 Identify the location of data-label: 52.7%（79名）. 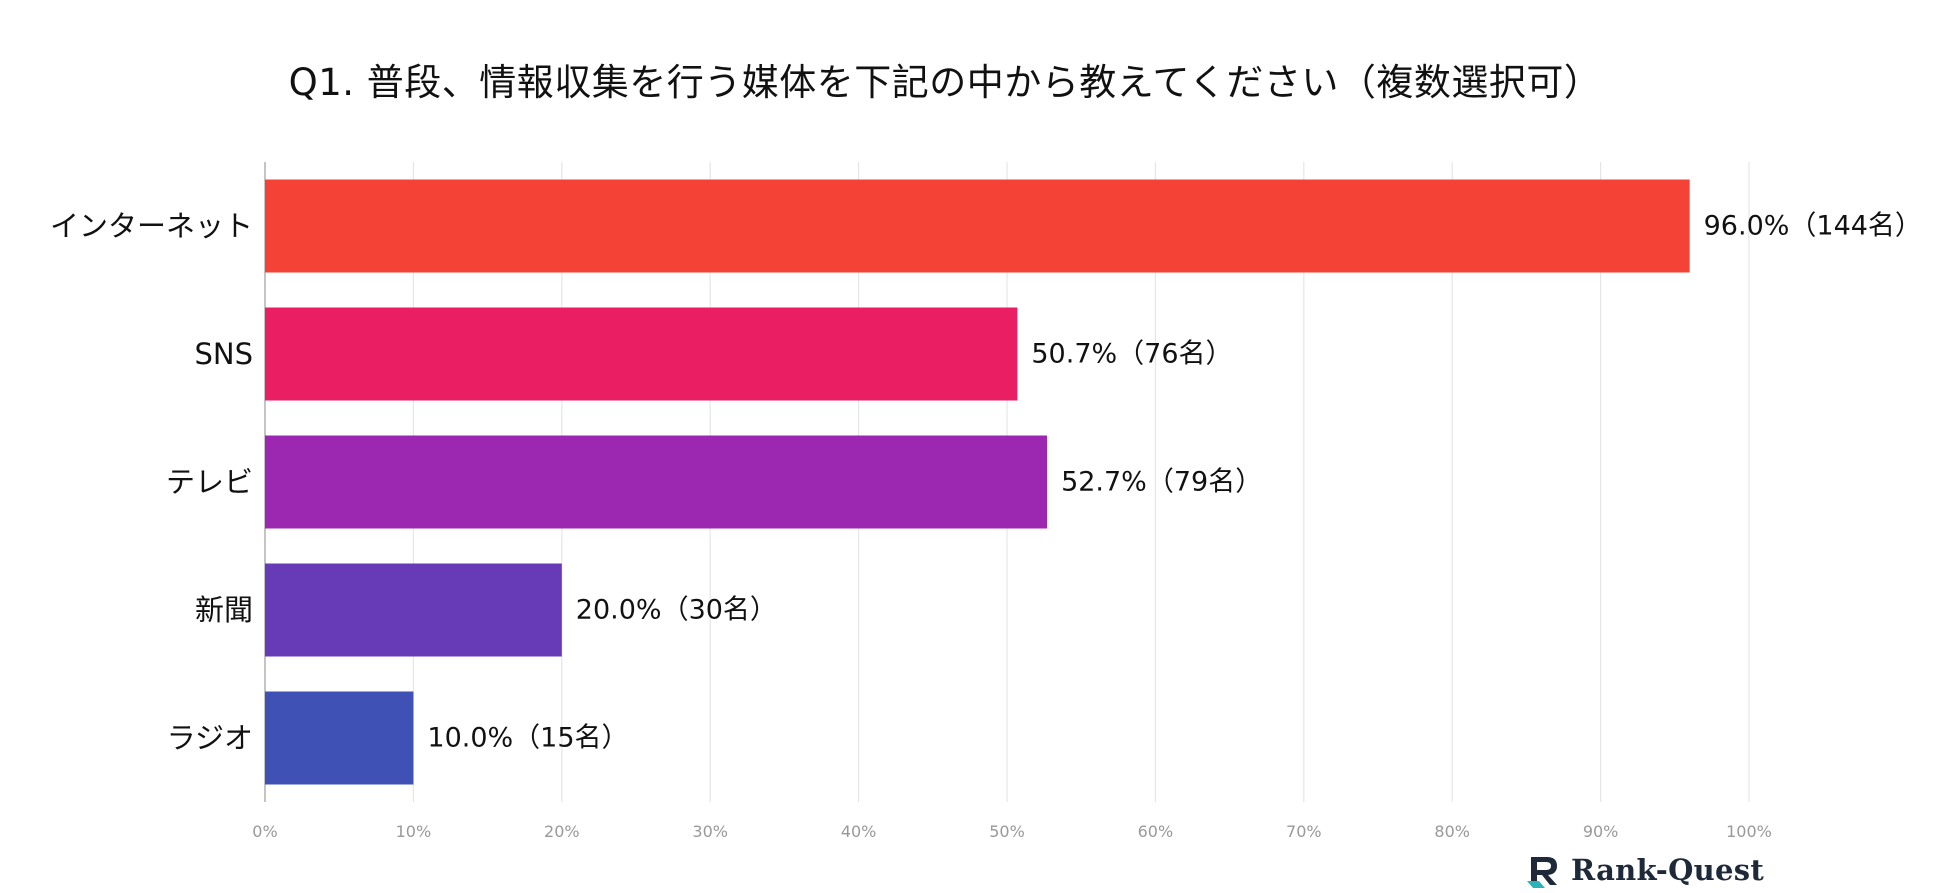
(1161, 482).